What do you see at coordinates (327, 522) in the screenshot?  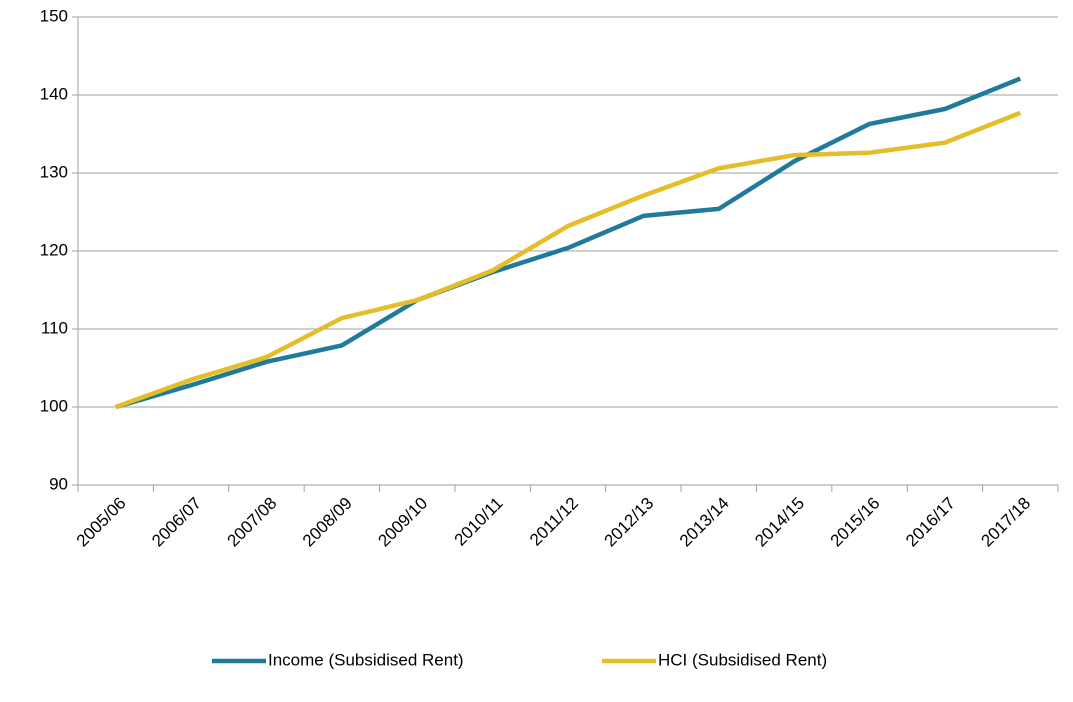 I see `x-tick-label: 2008/09` at bounding box center [327, 522].